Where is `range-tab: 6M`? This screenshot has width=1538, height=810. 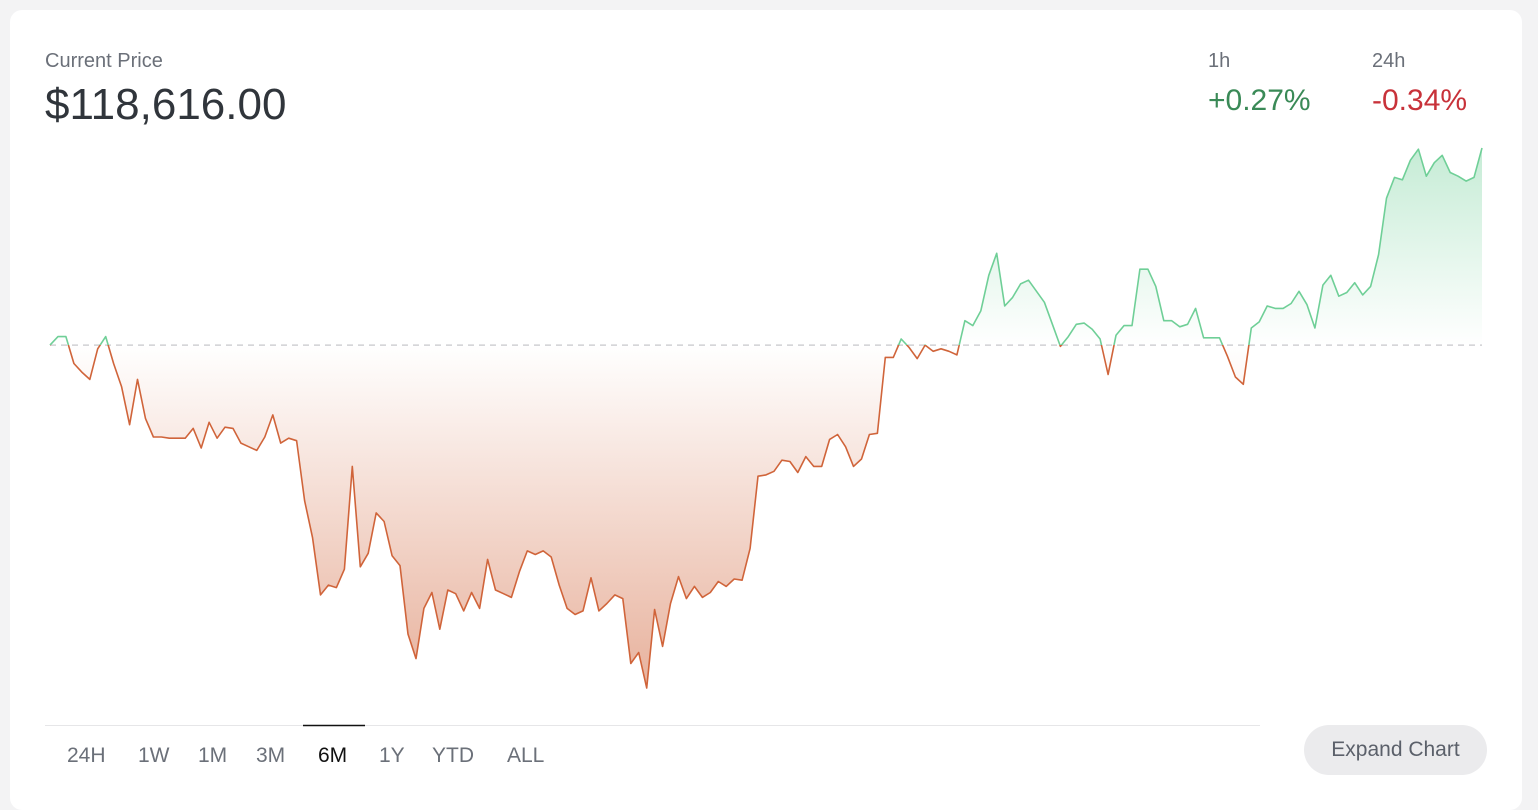
range-tab: 6M is located at coordinates (333, 755).